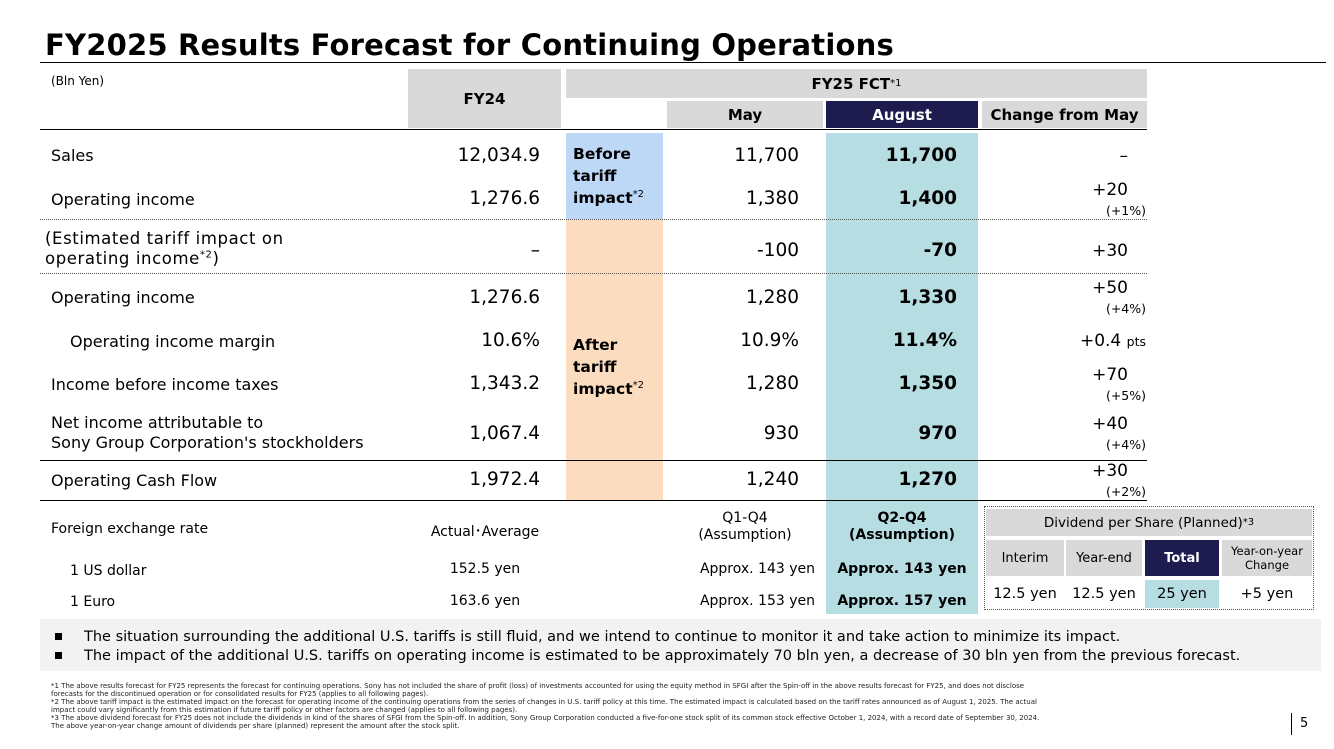  I want to click on title-divider, so click(683, 62).